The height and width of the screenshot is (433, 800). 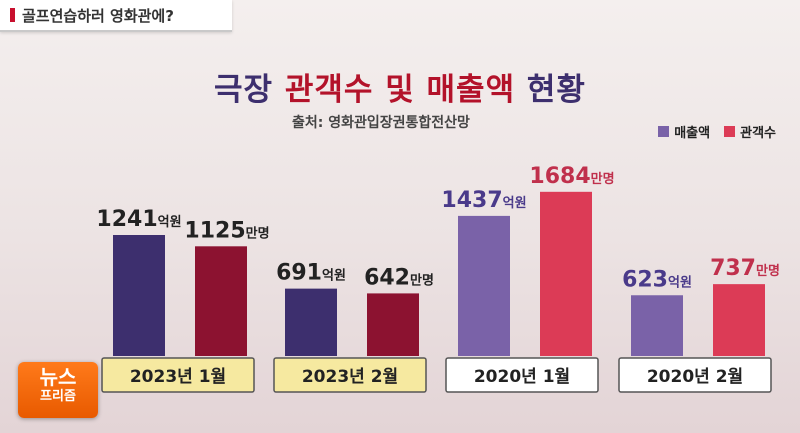 I want to click on legend-item-audience: 관객수, so click(x=750, y=131).